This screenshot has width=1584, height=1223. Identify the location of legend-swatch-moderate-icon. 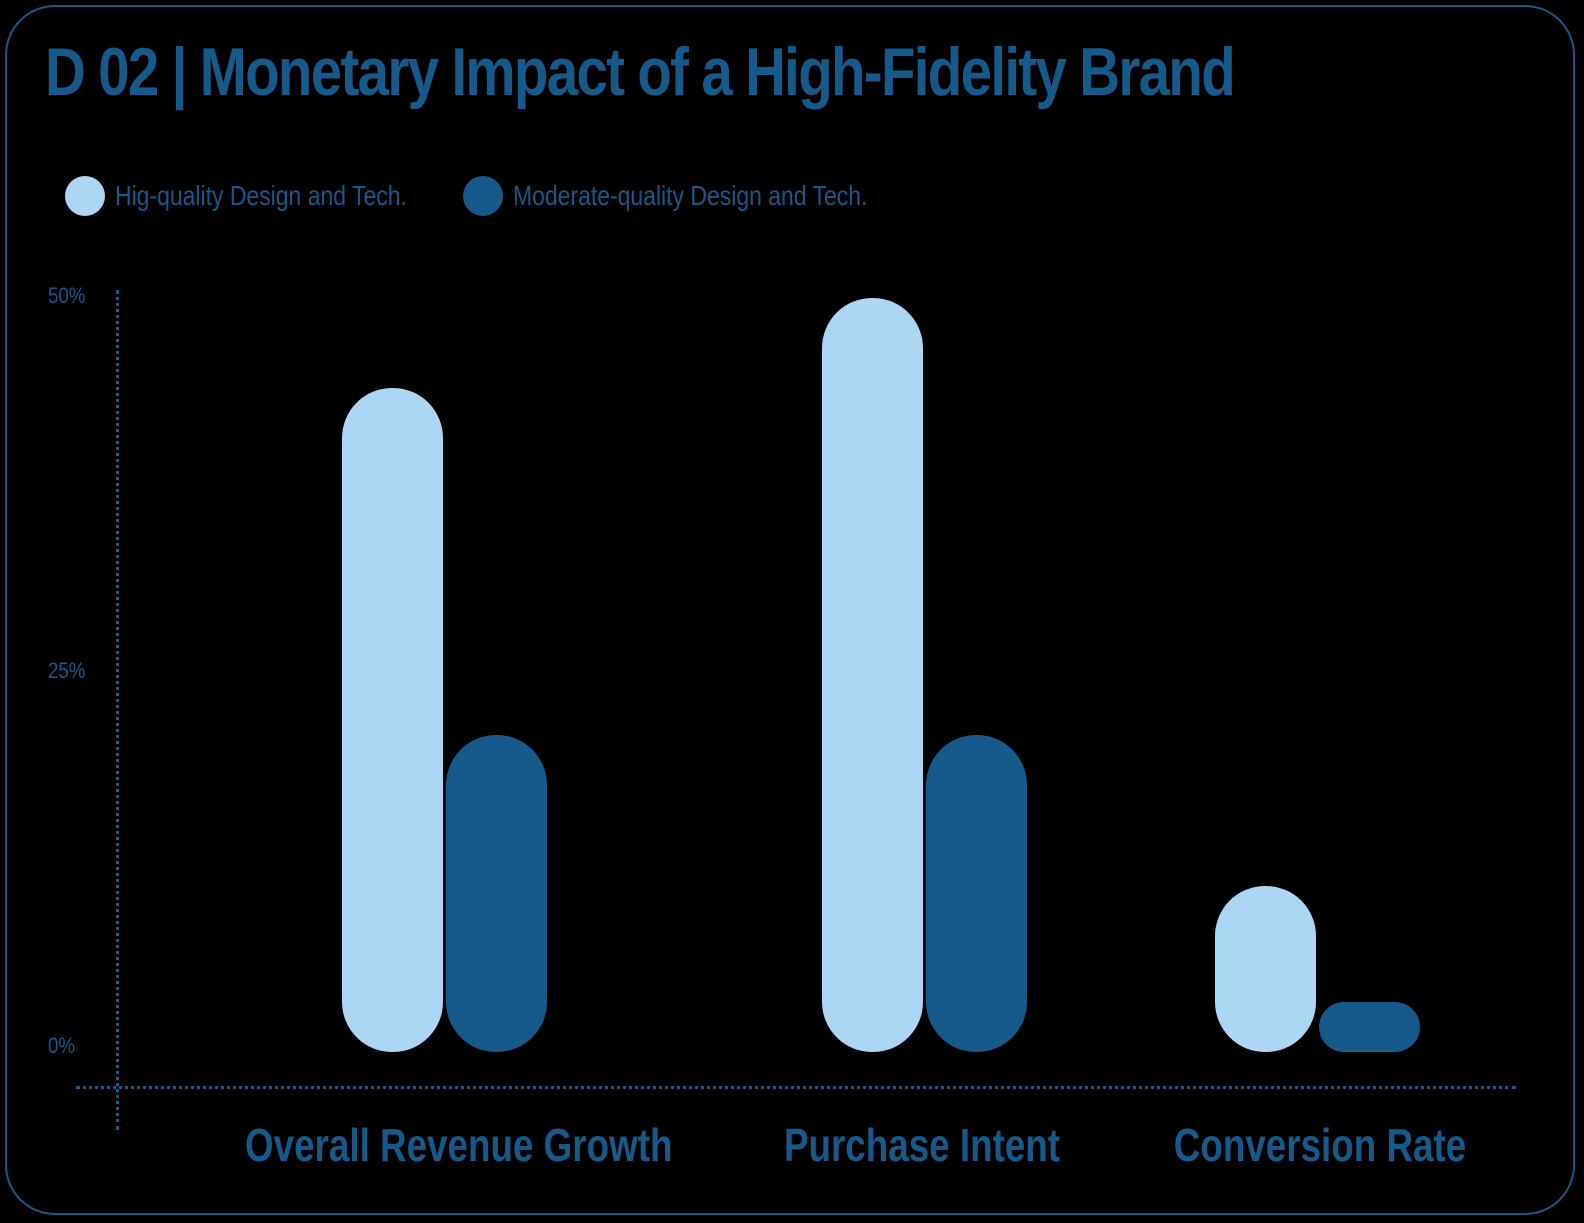
(482, 196).